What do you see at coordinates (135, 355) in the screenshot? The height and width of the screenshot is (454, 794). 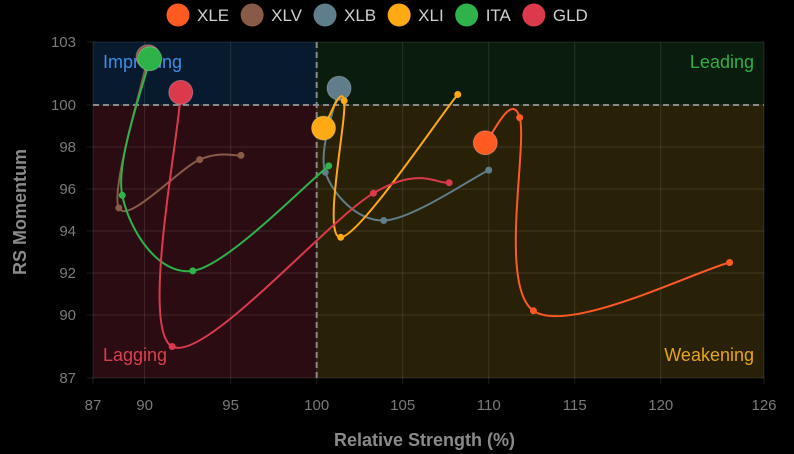 I see `quadrant-label-lagging: Lagging` at bounding box center [135, 355].